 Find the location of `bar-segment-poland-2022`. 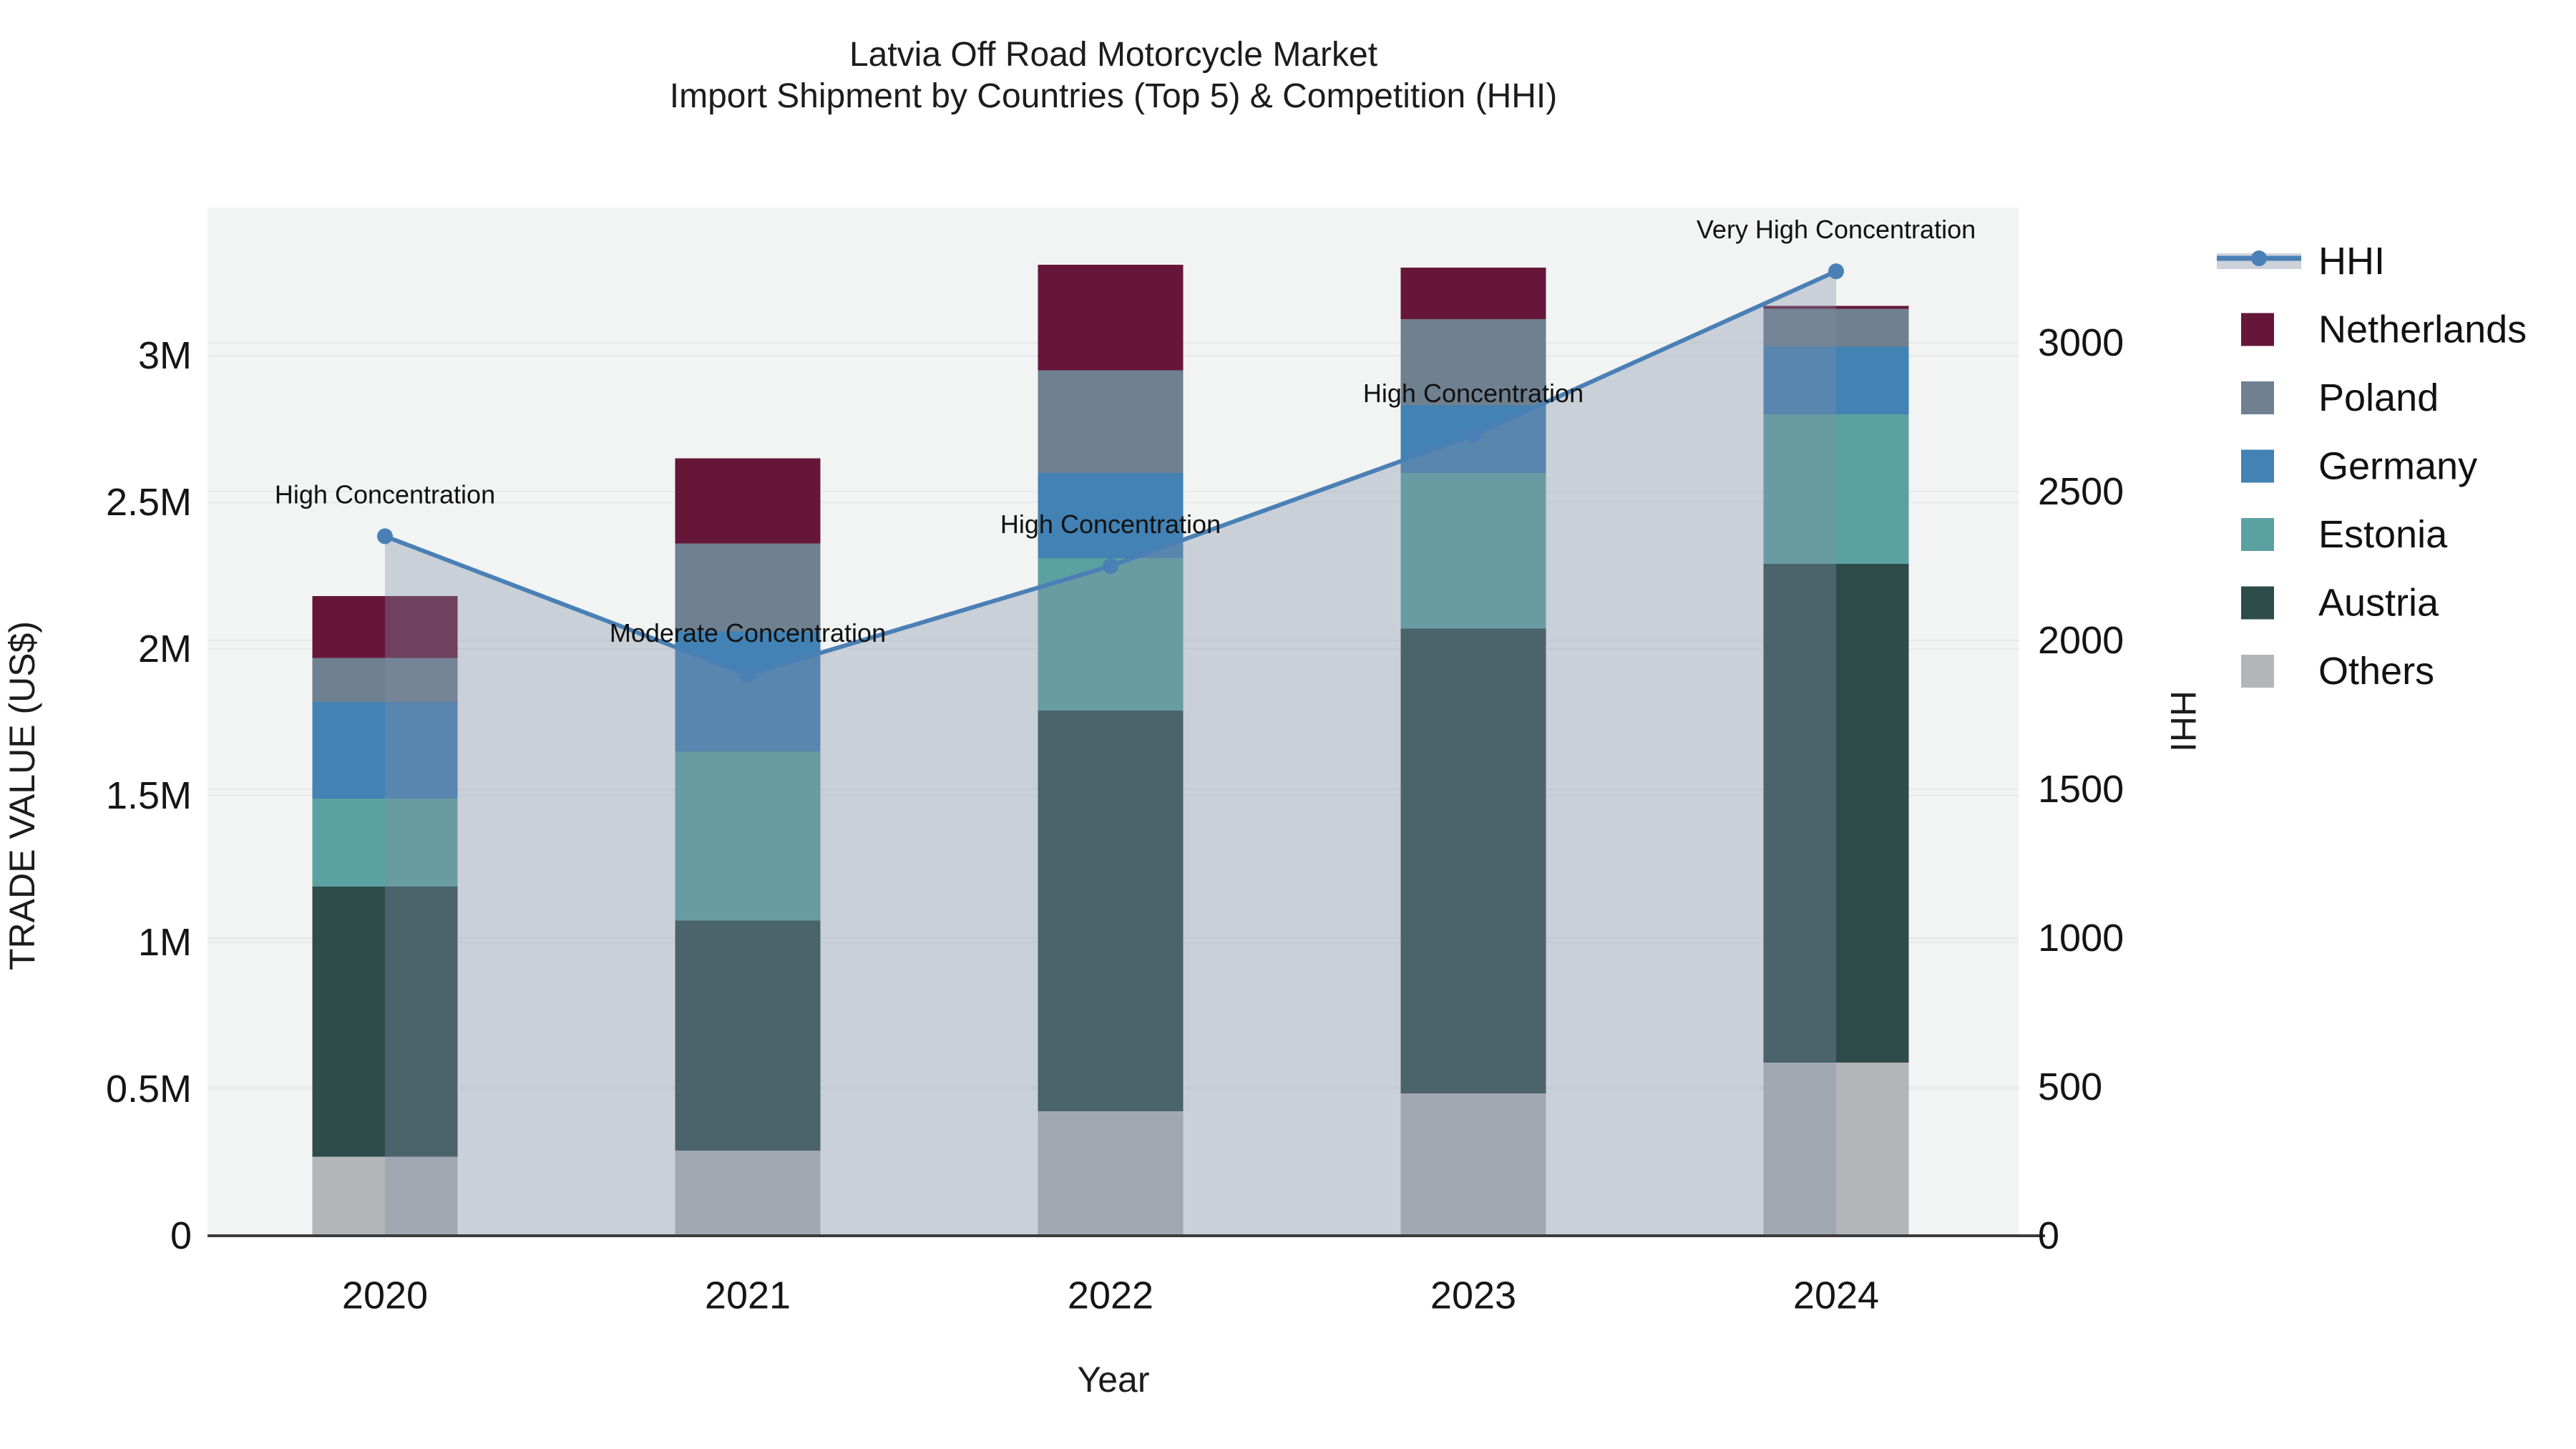

bar-segment-poland-2022 is located at coordinates (1111, 421).